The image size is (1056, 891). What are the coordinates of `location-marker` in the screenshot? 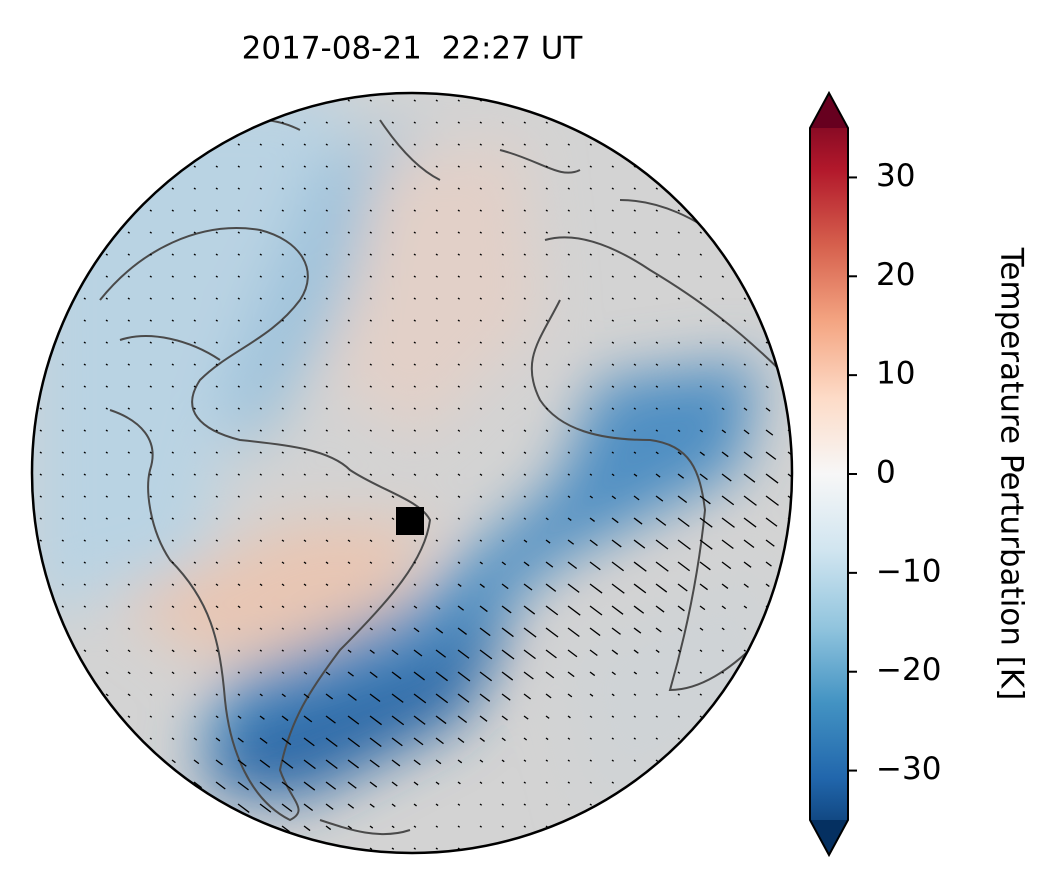 It's located at (410, 521).